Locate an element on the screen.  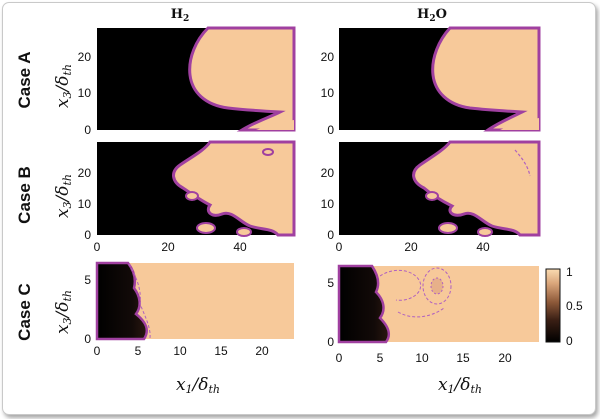
panel-case-c-h2o is located at coordinates (438, 304).